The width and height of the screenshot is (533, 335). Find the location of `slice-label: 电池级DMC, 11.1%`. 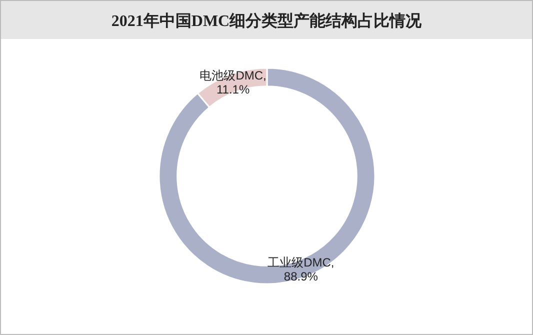

slice-label: 电池级DMC, 11.1% is located at coordinates (233, 82).